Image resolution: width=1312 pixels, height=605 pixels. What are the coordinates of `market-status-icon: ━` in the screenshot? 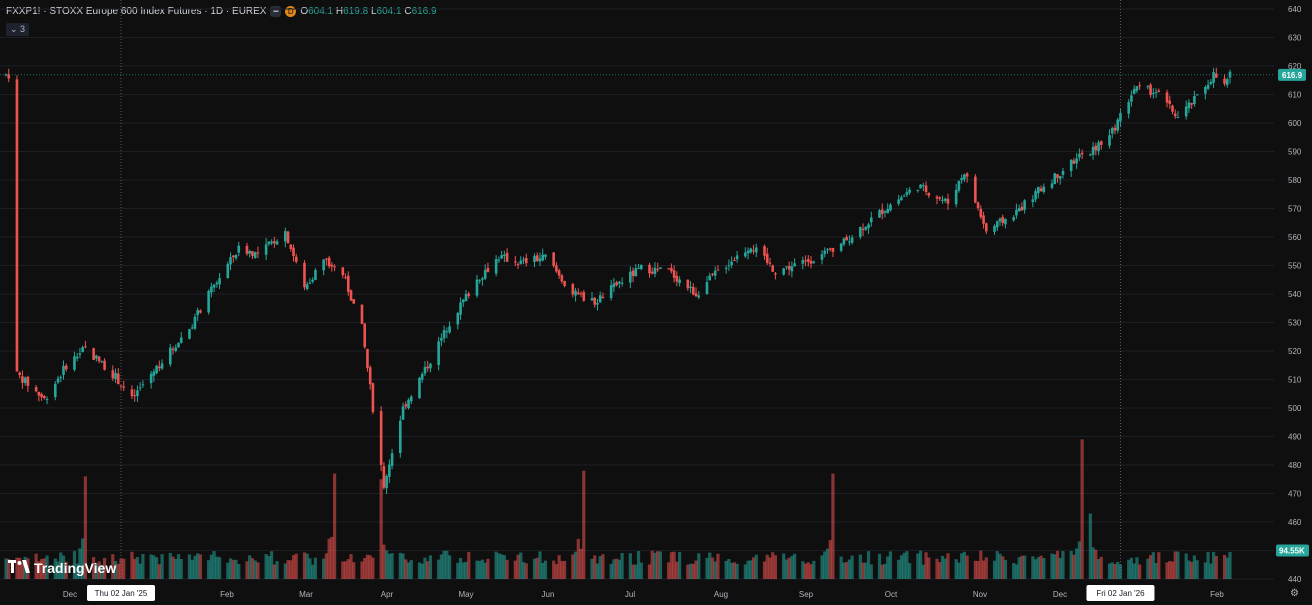 It's located at (276, 11).